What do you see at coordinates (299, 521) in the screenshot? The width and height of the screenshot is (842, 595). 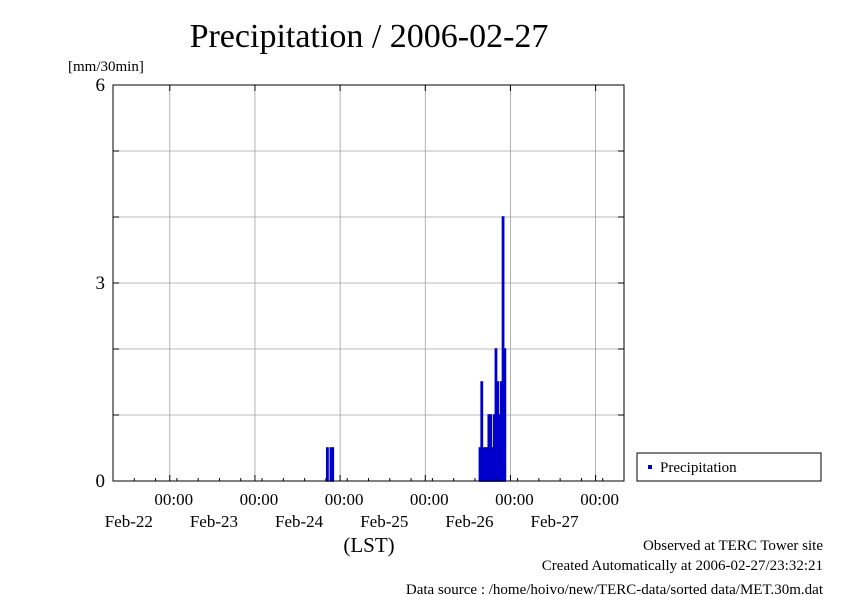 I see `x-tick-date-label: Feb-24` at bounding box center [299, 521].